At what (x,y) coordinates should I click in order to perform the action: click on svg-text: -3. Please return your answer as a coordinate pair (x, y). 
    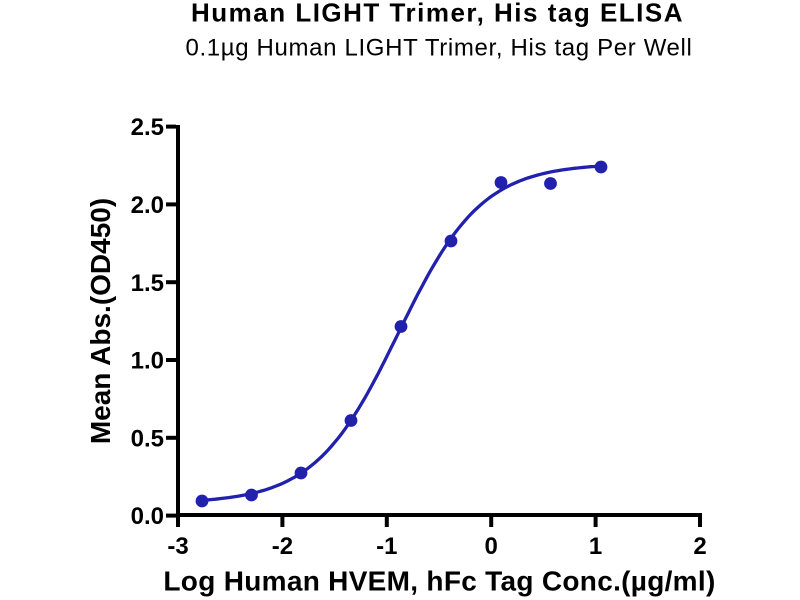
    Looking at the image, I should click on (177, 546).